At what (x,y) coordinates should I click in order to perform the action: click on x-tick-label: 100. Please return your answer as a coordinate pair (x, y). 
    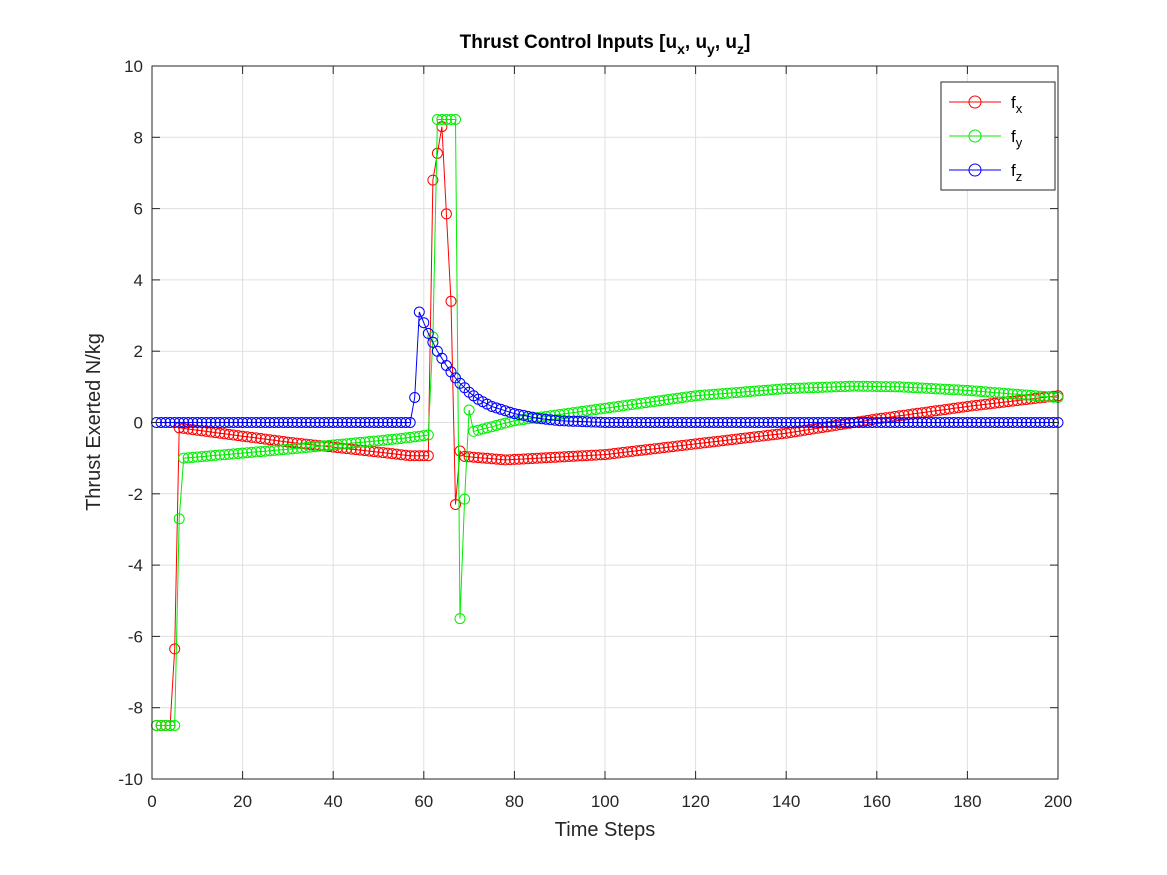
    Looking at the image, I should click on (605, 801).